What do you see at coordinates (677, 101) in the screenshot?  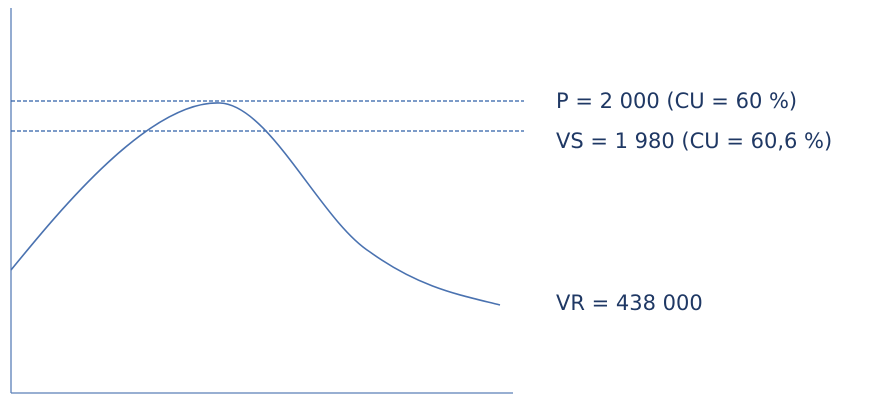 I see `p-label: P = 2 000 (CU = 60 %)` at bounding box center [677, 101].